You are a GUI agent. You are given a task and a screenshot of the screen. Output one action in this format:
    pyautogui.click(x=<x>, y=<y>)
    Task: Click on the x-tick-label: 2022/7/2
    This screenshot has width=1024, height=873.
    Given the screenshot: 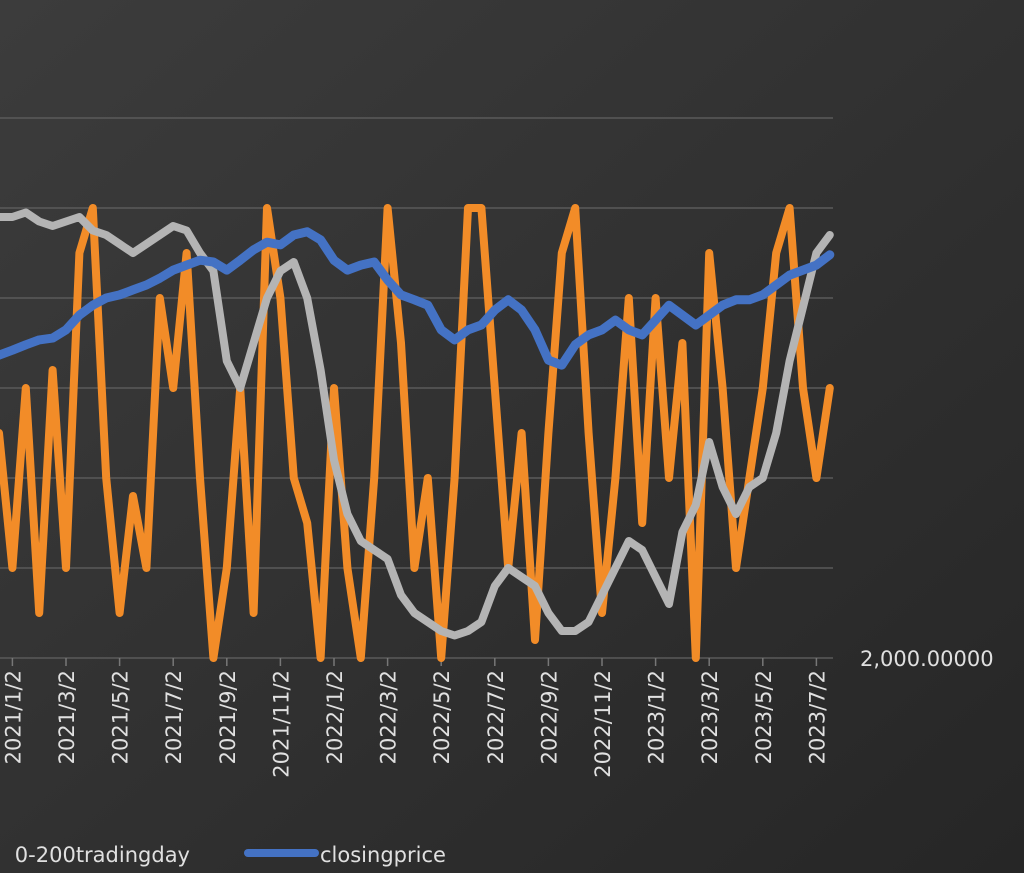 What is the action you would take?
    pyautogui.click(x=496, y=717)
    